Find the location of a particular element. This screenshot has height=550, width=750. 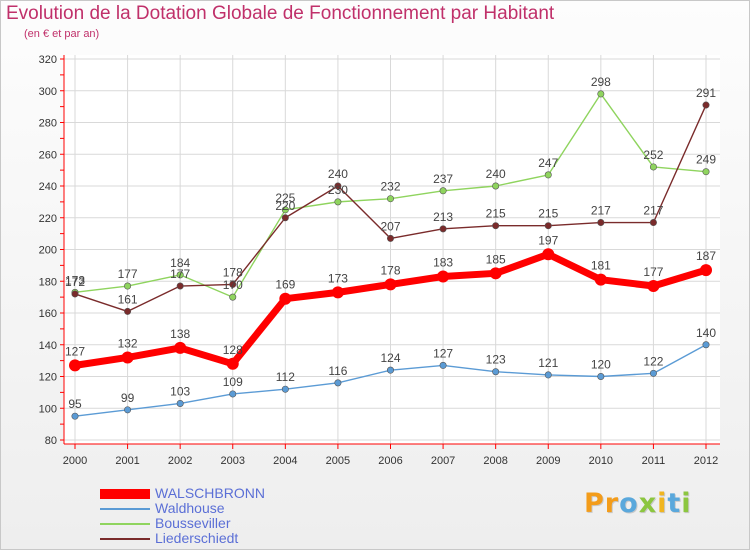

legend-label: Waldhouse is located at coordinates (190, 508).